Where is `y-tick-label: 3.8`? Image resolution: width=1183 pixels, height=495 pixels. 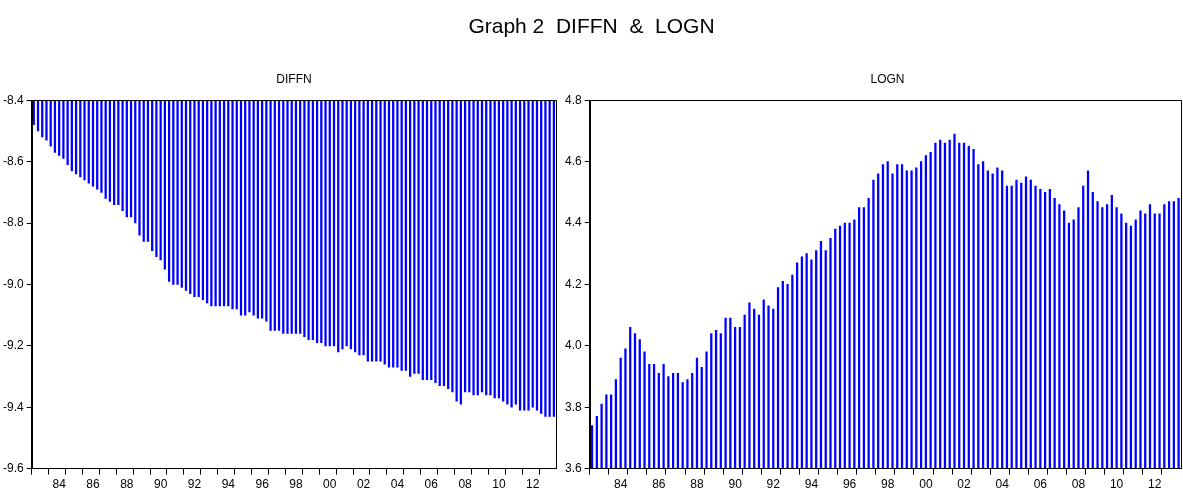 y-tick-label: 3.8 is located at coordinates (573, 406).